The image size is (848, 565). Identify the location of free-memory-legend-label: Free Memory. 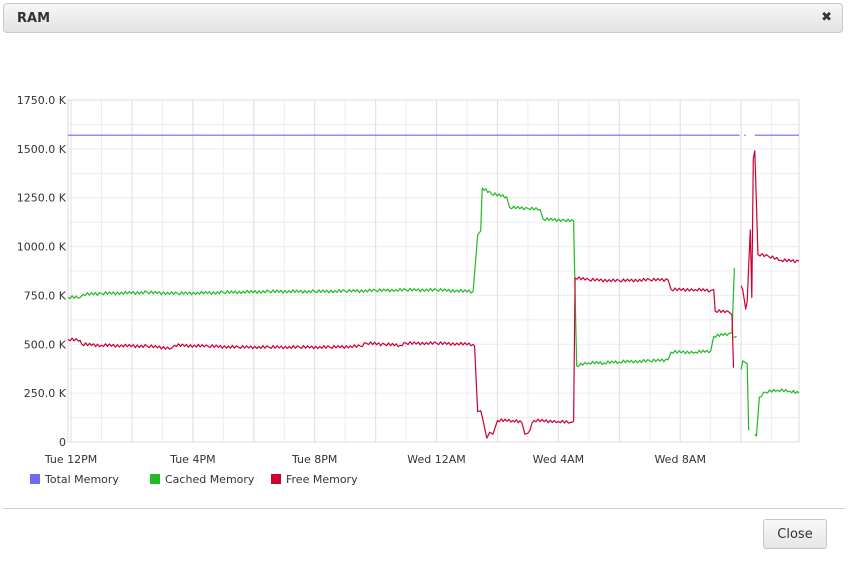
(322, 479).